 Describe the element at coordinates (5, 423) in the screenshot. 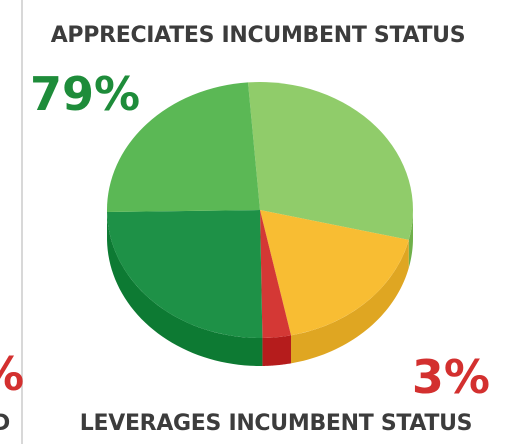

I see `cropped-fragment: D` at that location.